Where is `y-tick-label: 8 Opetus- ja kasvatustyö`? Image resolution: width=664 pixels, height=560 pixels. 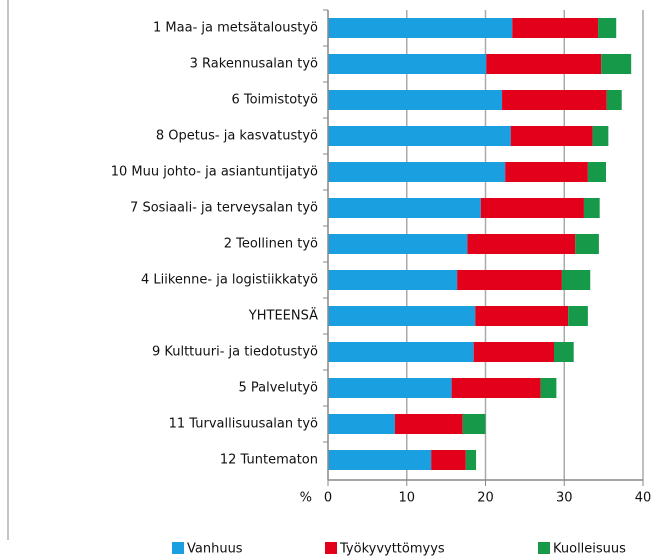 y-tick-label: 8 Opetus- ja kasvatustyö is located at coordinates (237, 136).